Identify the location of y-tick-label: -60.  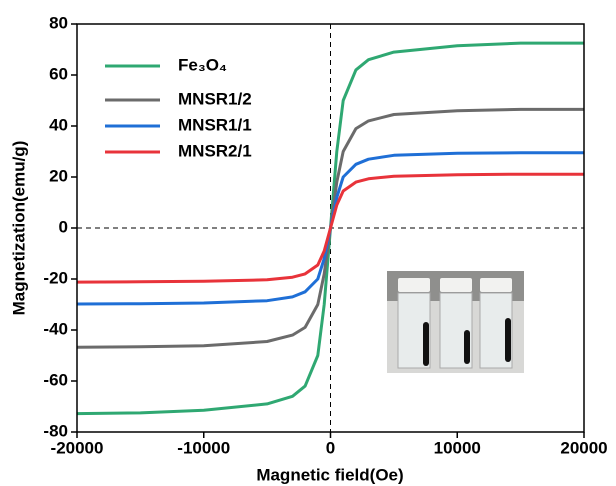
(55, 379).